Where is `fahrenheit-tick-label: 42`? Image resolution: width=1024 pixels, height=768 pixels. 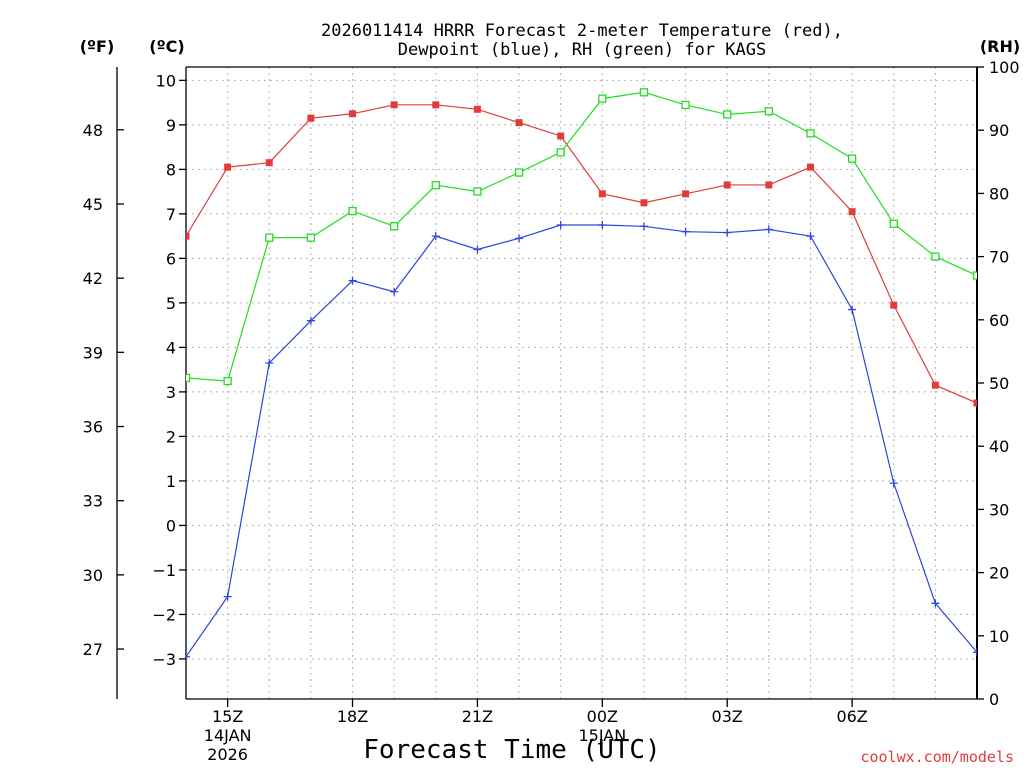 fahrenheit-tick-label: 42 is located at coordinates (93, 278).